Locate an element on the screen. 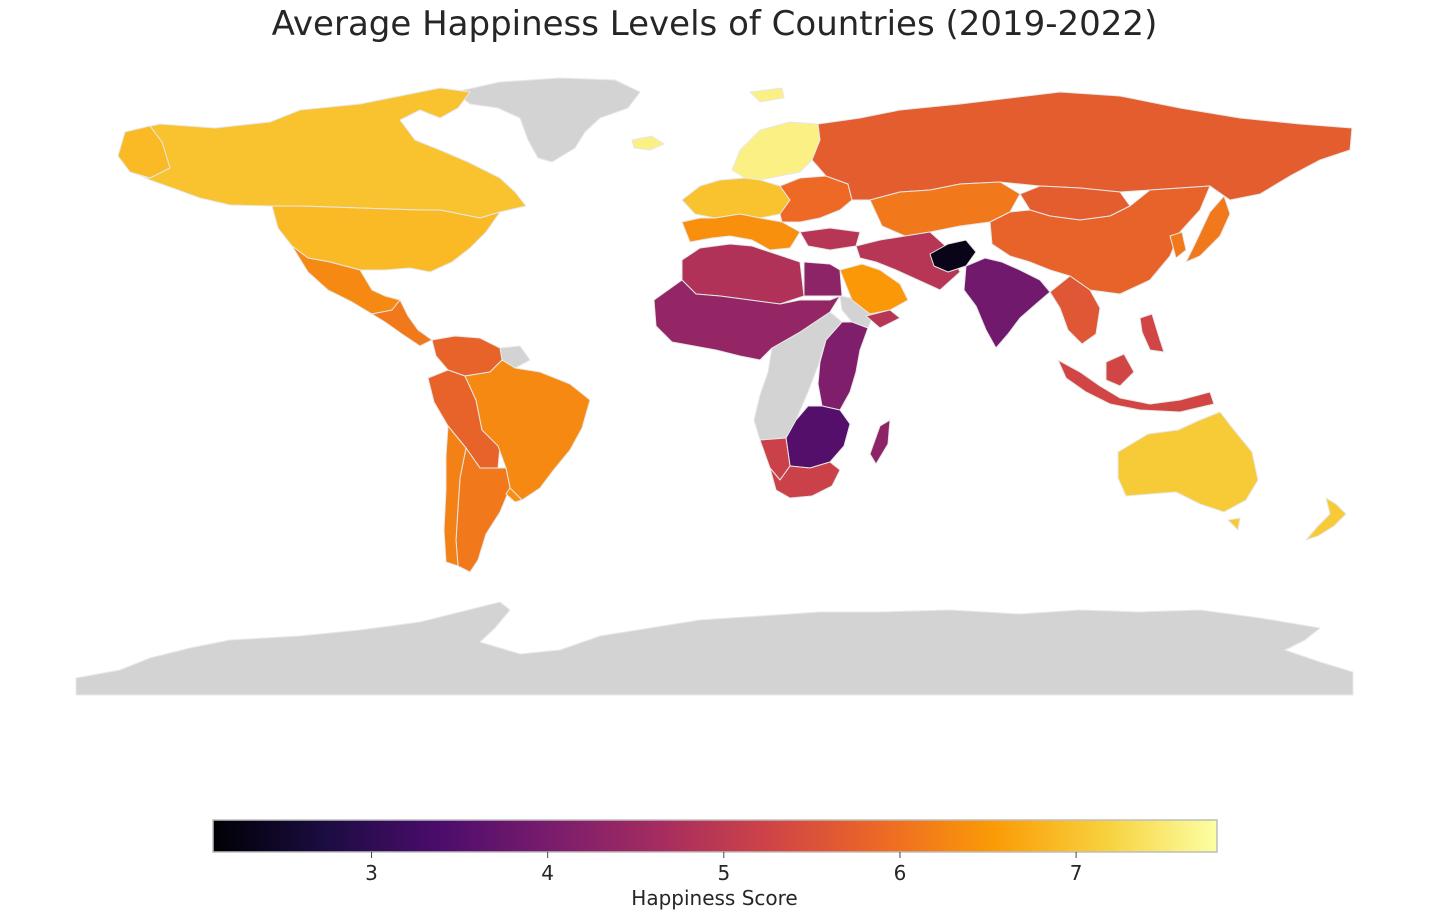  colorbar-tick-label: 7 is located at coordinates (1076, 873).